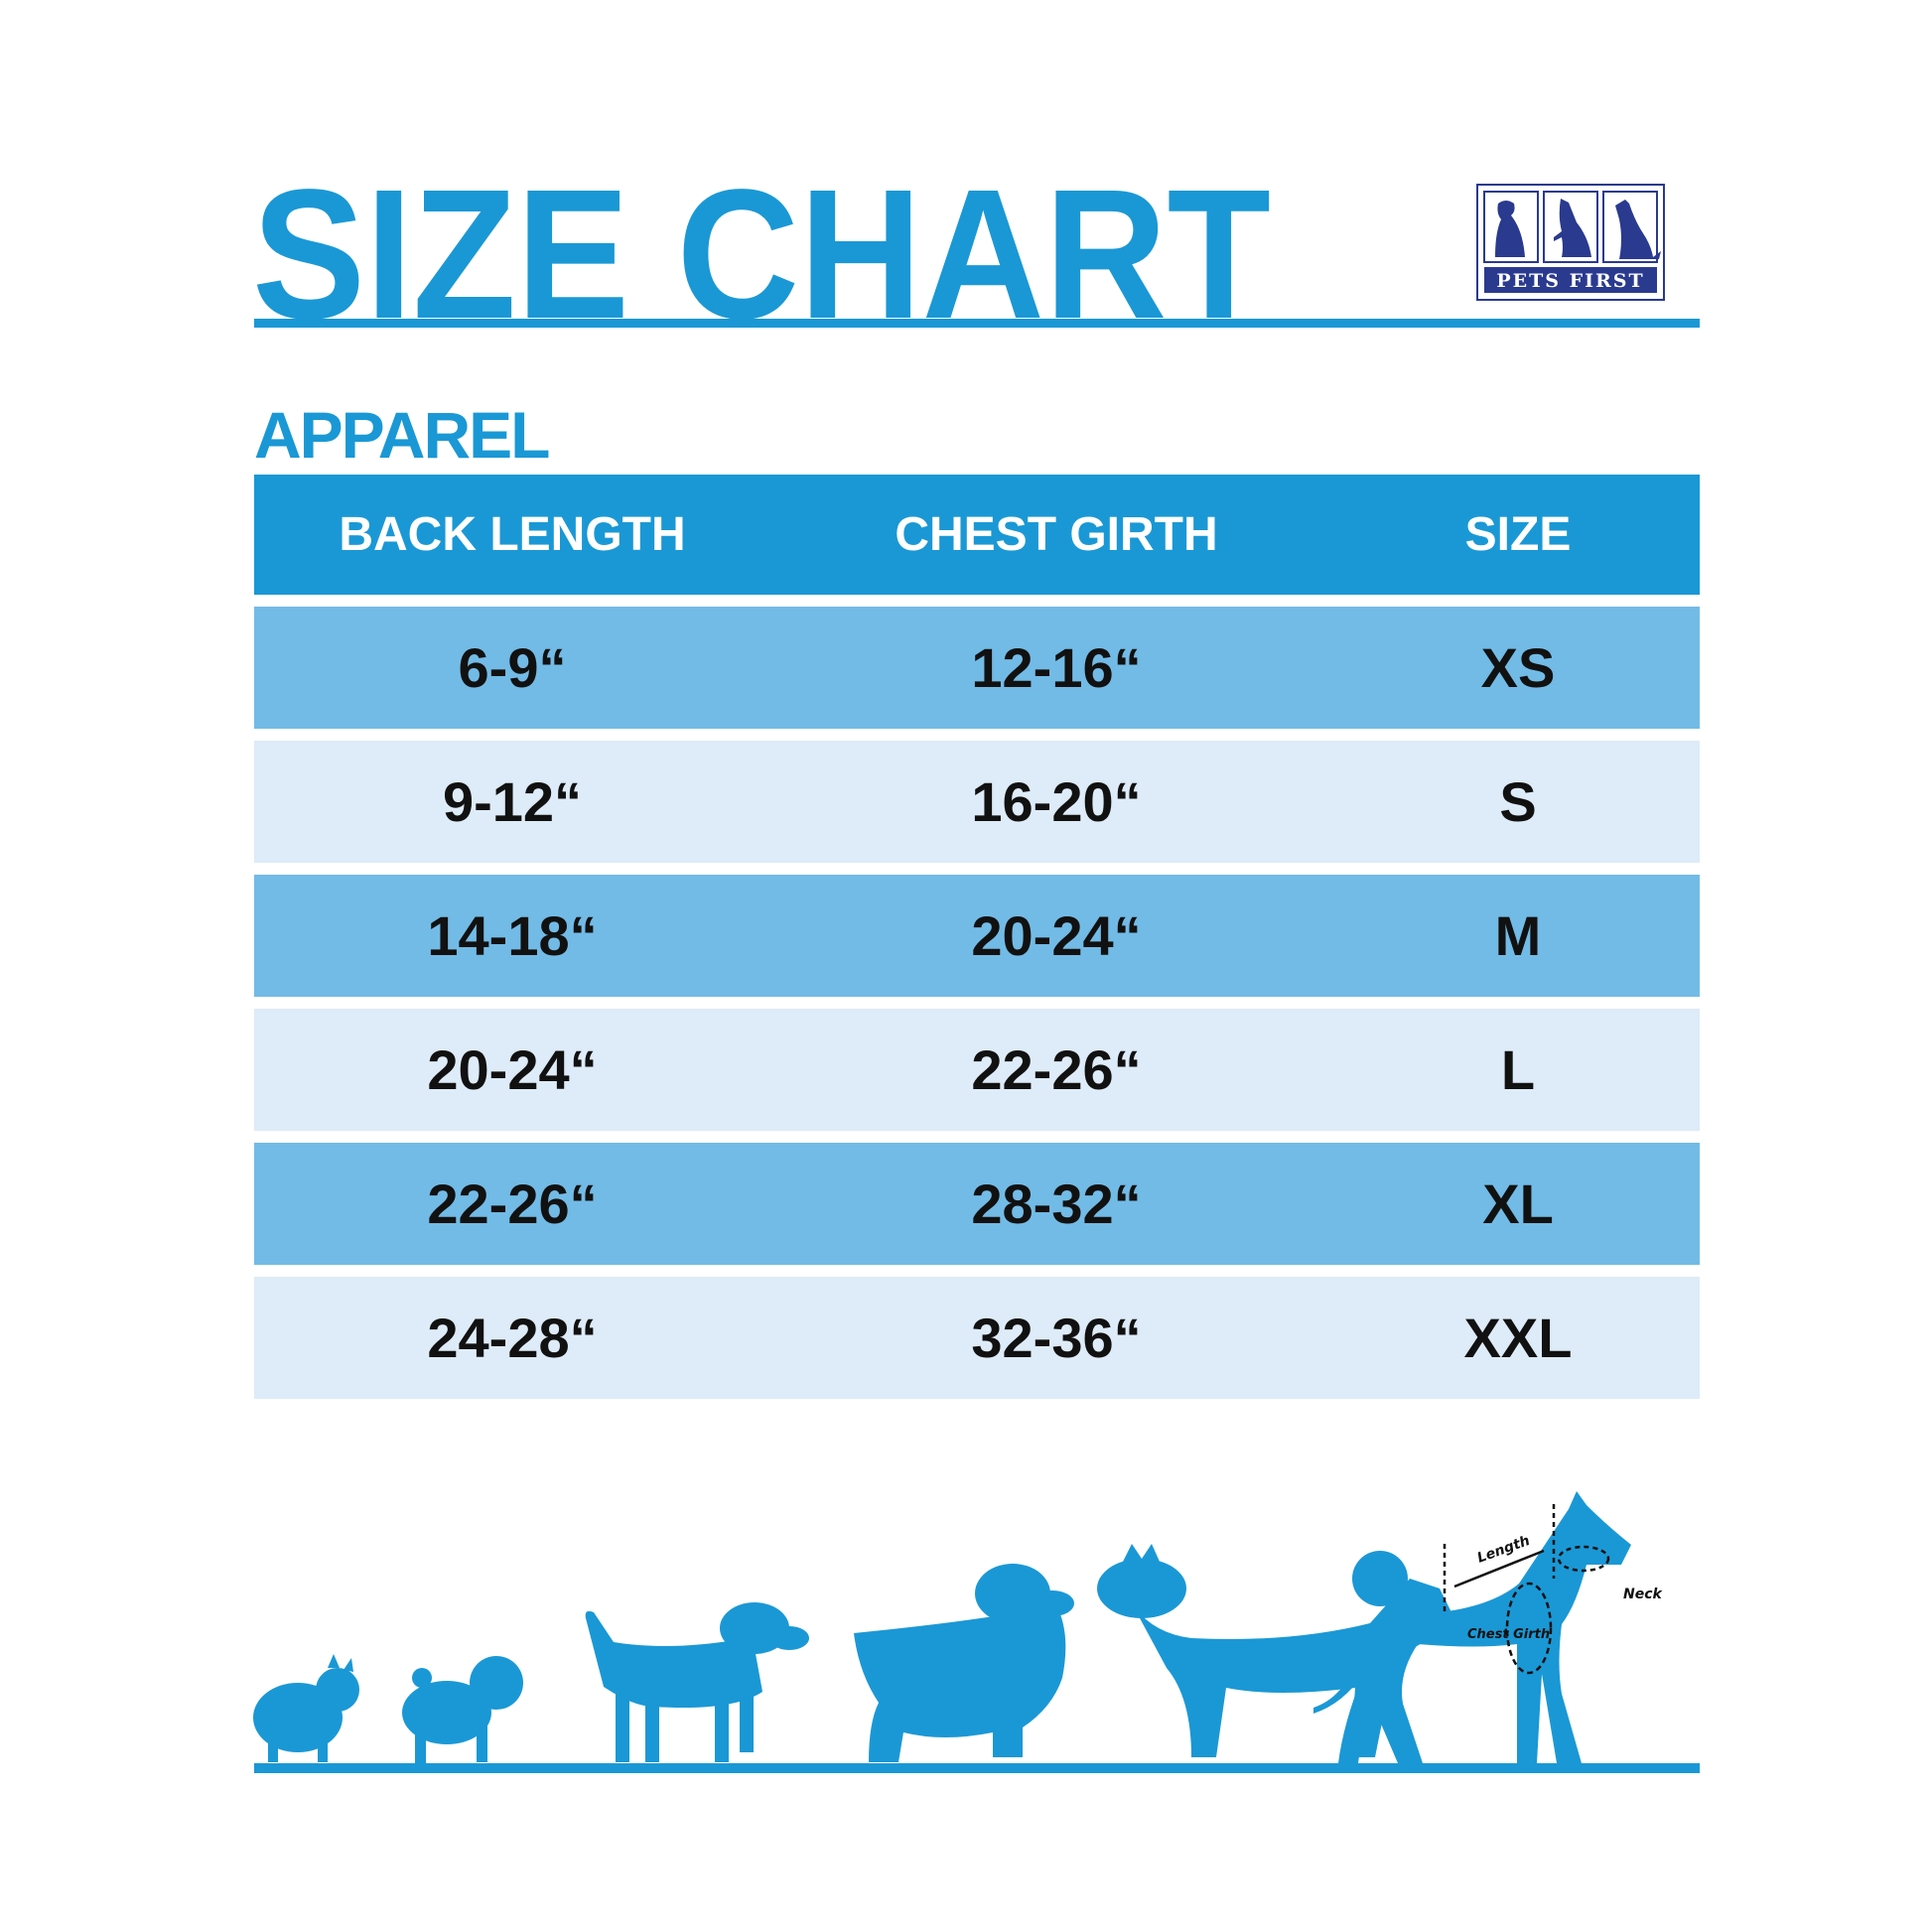 The image size is (1932, 1932). I want to click on header-back-length: BACK LENGTH, so click(512, 534).